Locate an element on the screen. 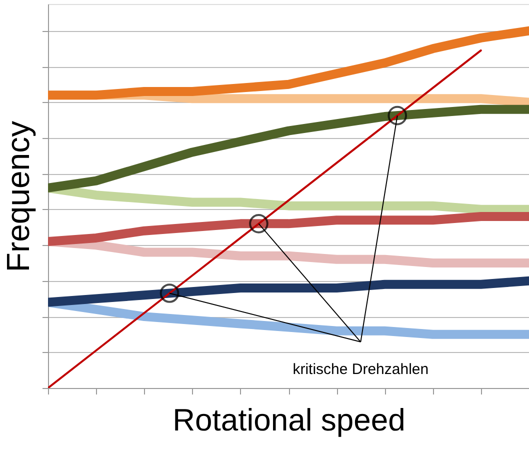 This screenshot has width=529, height=449. x-axis-title: Rotational speed is located at coordinates (289, 420).